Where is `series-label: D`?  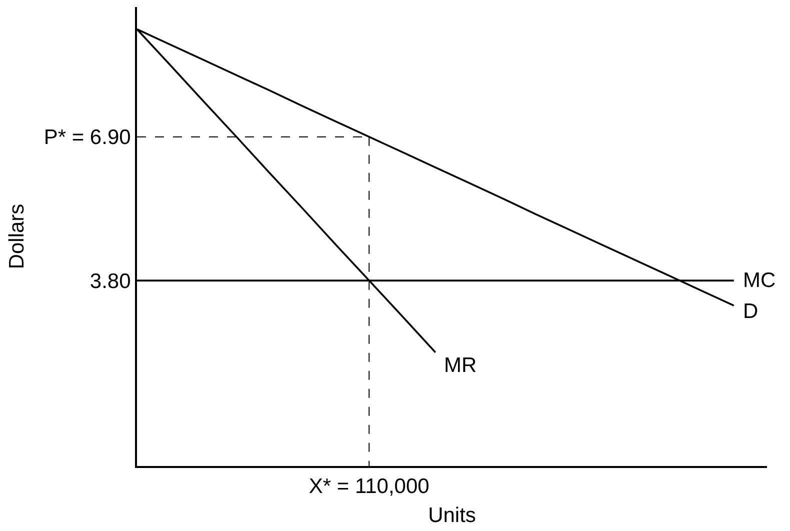
series-label: D is located at coordinates (750, 311).